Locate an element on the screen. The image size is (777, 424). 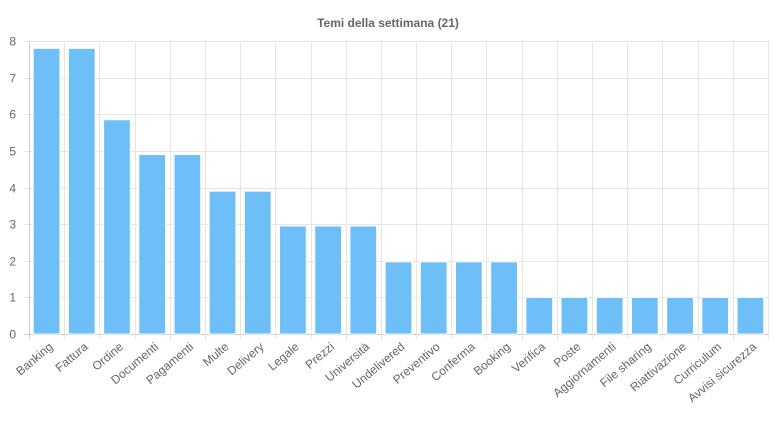
y-axis: 0 1 2 3 4 5 6 7 8 is located at coordinates (12, 188).